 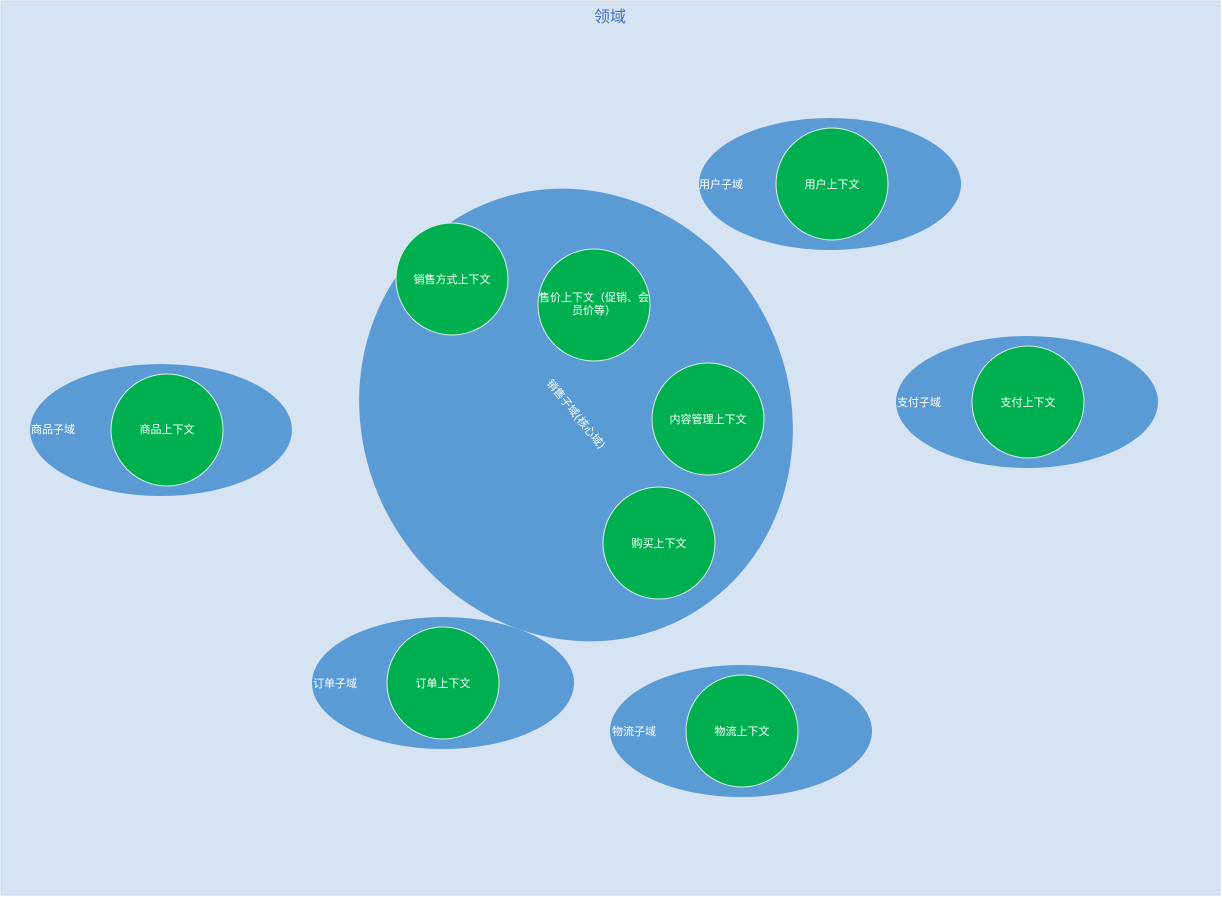 I want to click on context-sales-method-label: 销售方式上下文, so click(x=452, y=279).